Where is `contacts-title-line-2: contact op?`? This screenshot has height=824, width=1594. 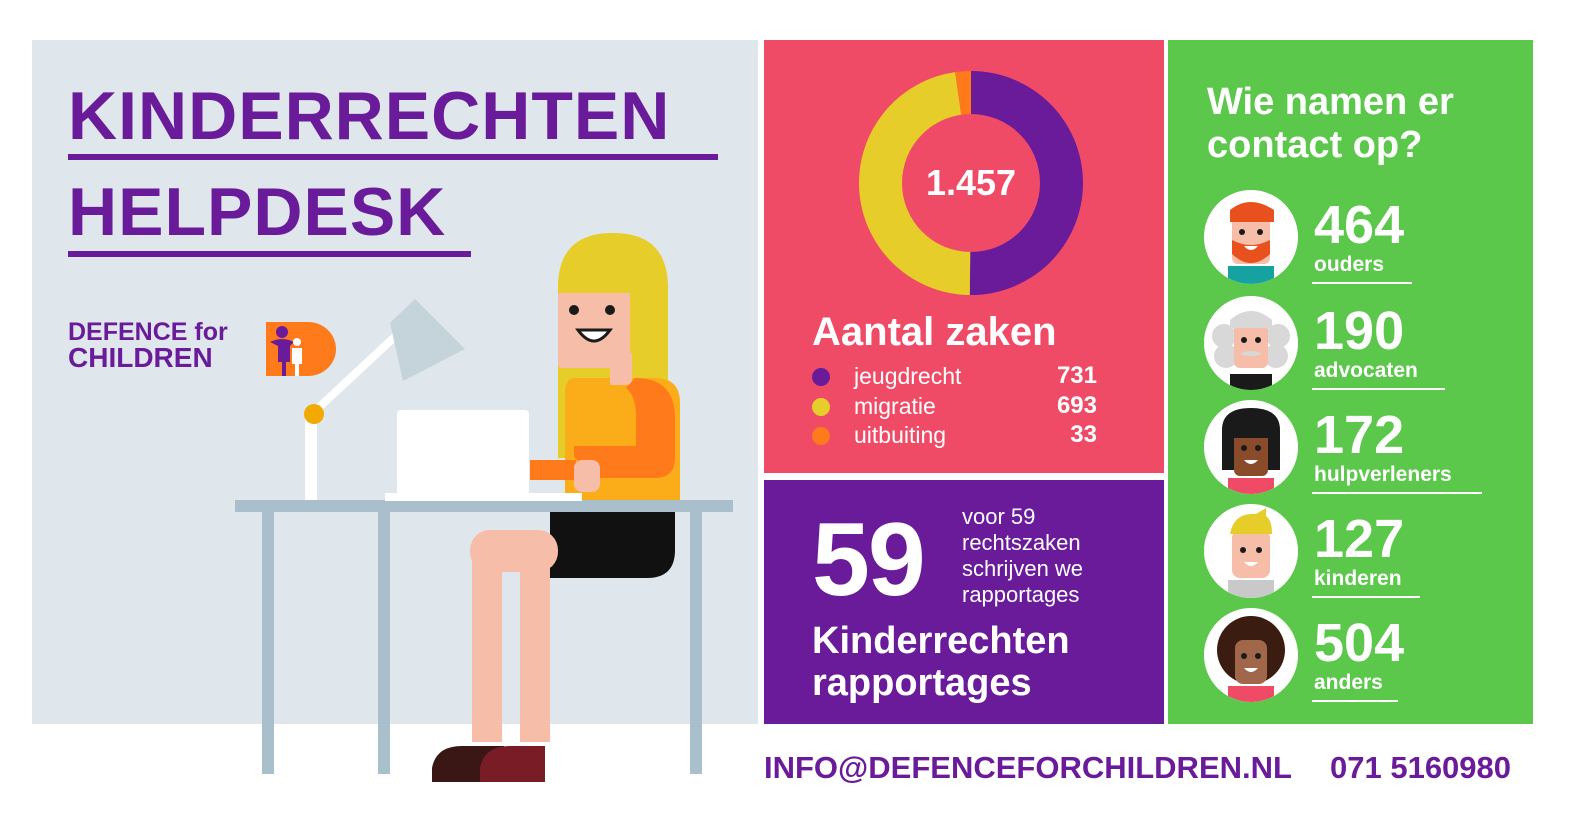
contacts-title-line-2: contact op? is located at coordinates (1315, 145).